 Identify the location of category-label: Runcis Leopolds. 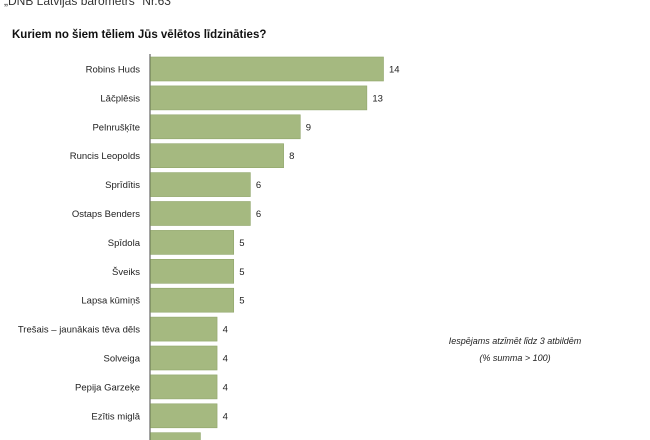
(105, 156).